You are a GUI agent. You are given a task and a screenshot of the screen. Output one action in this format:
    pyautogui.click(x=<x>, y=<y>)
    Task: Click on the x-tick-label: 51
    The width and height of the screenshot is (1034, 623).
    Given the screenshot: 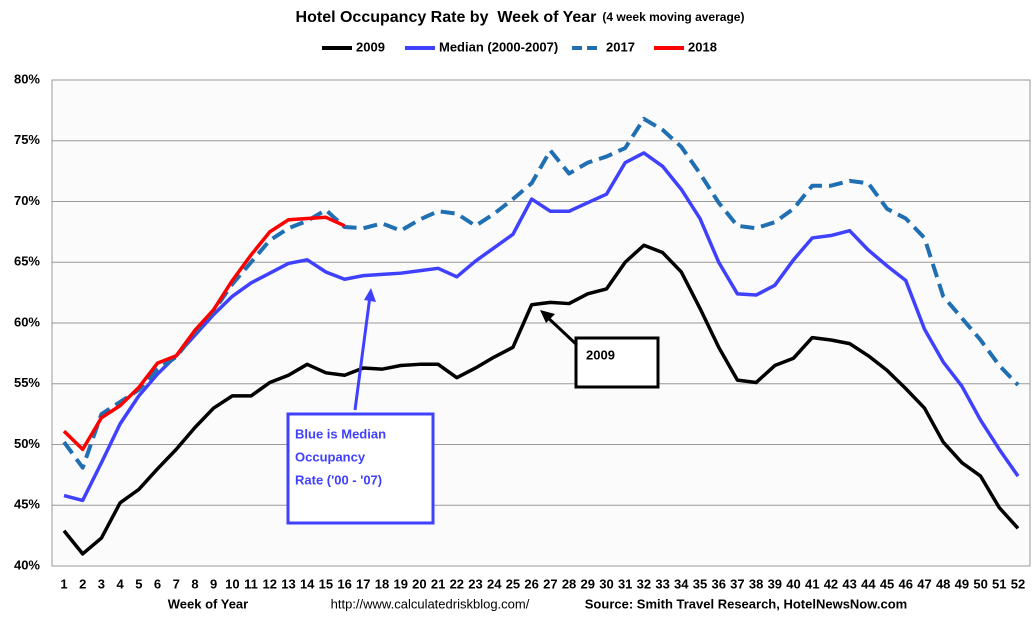 What is the action you would take?
    pyautogui.click(x=999, y=583)
    